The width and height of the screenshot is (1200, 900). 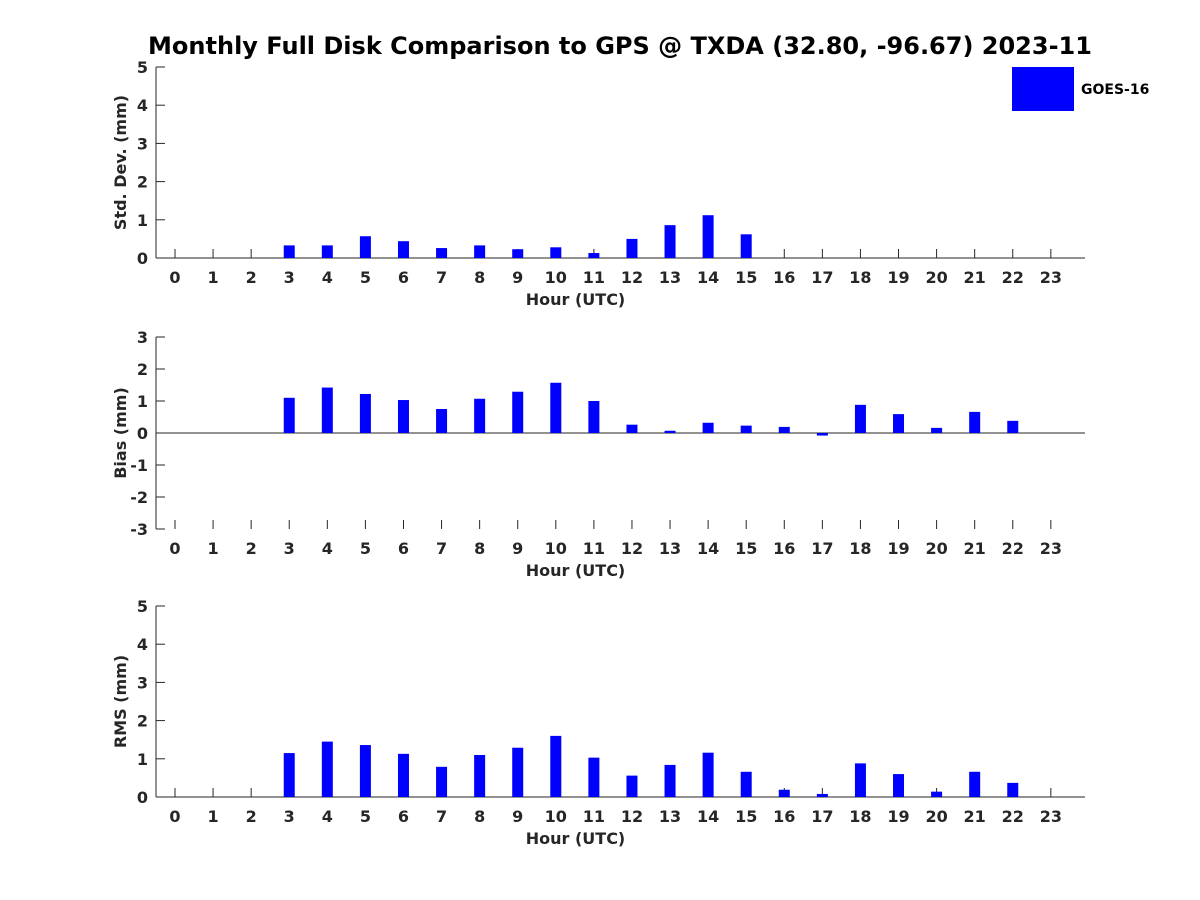 What do you see at coordinates (441, 548) in the screenshot?
I see `x-tick-label: 7` at bounding box center [441, 548].